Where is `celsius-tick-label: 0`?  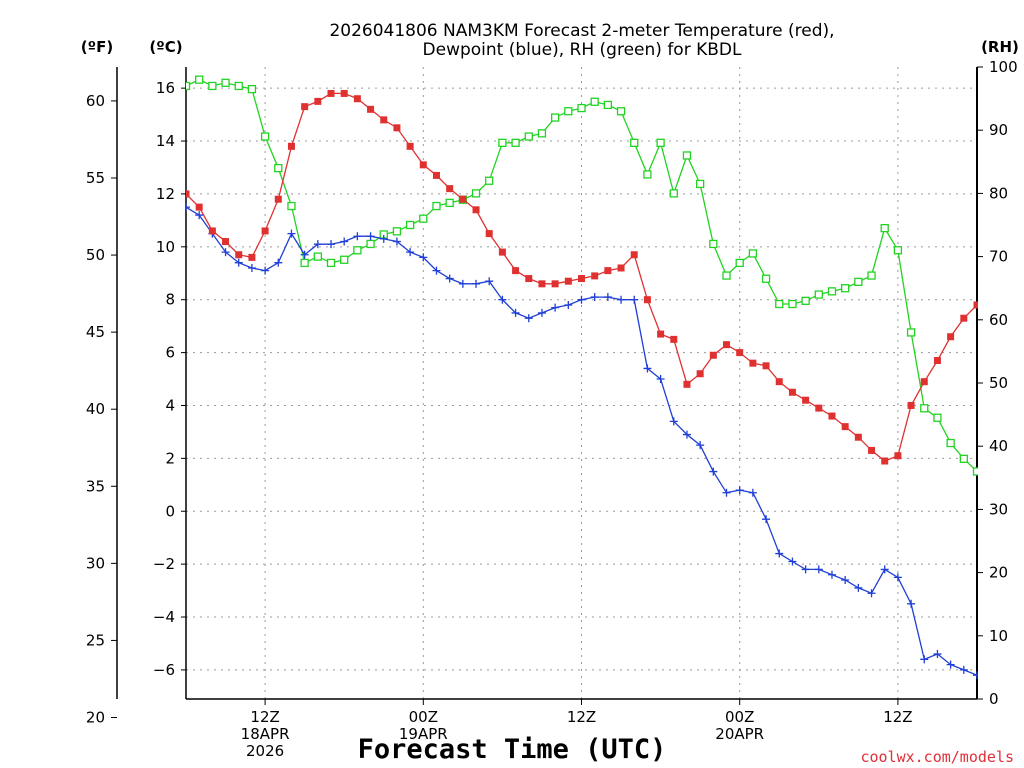
celsius-tick-label: 0 is located at coordinates (170, 511).